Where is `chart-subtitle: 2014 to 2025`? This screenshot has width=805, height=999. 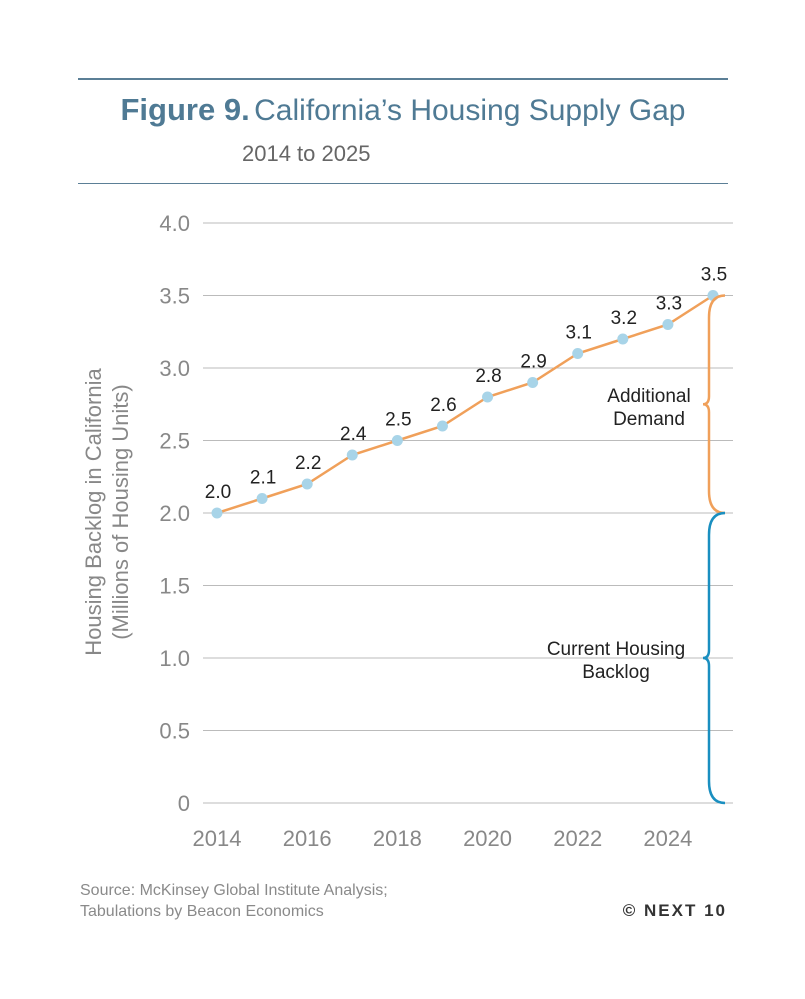
chart-subtitle: 2014 to 2025 is located at coordinates (306, 153).